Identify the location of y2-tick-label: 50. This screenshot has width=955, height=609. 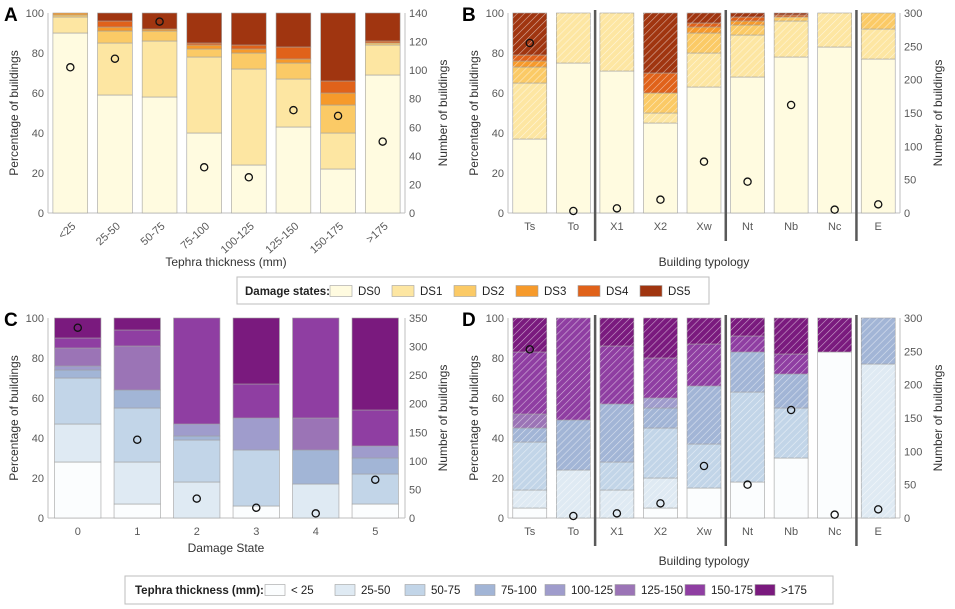
(415, 490).